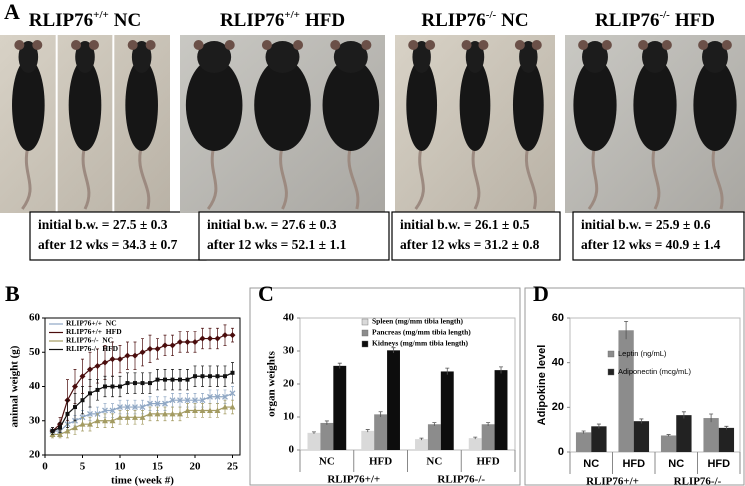  What do you see at coordinates (453, 20) in the screenshot?
I see `group-name: RLIP76` at bounding box center [453, 20].